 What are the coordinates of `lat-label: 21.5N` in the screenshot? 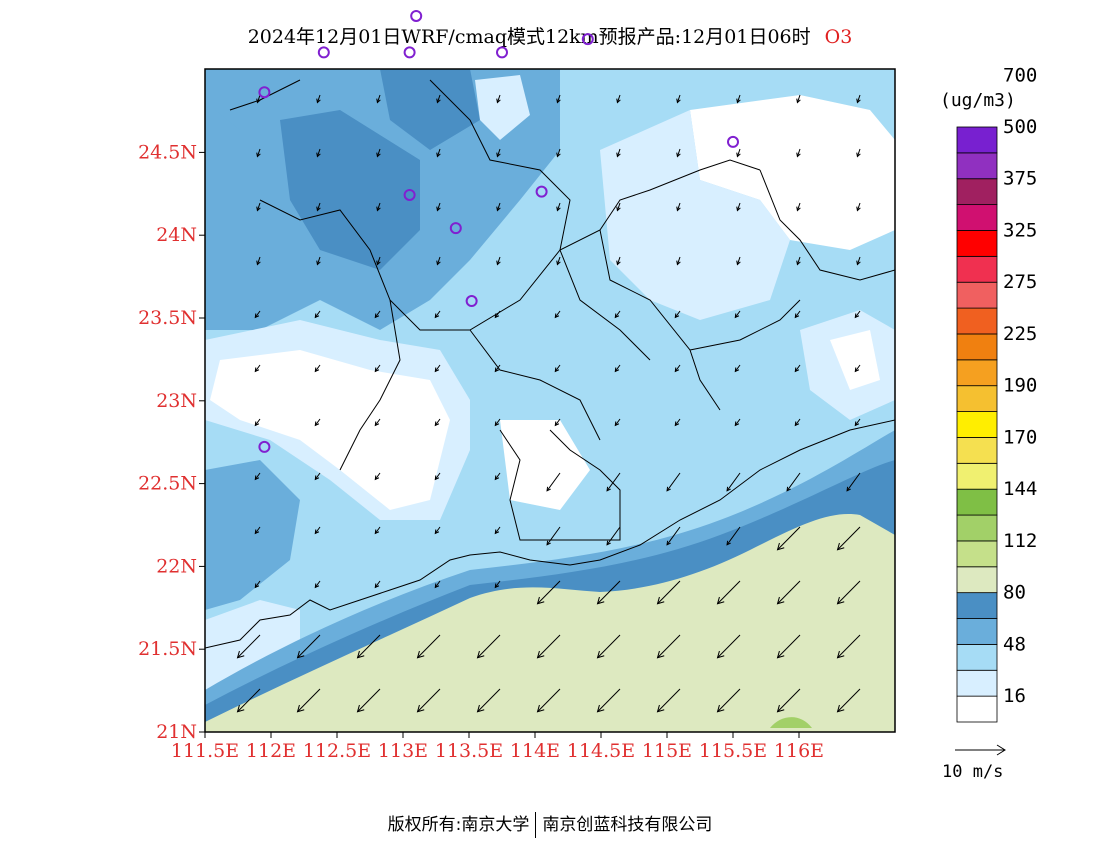 It's located at (167, 649).